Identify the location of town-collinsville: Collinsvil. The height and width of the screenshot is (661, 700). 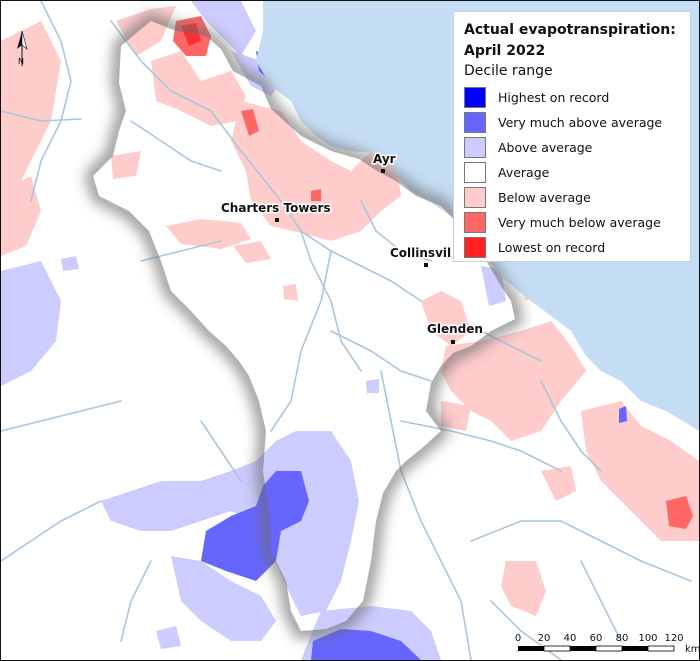
(421, 256).